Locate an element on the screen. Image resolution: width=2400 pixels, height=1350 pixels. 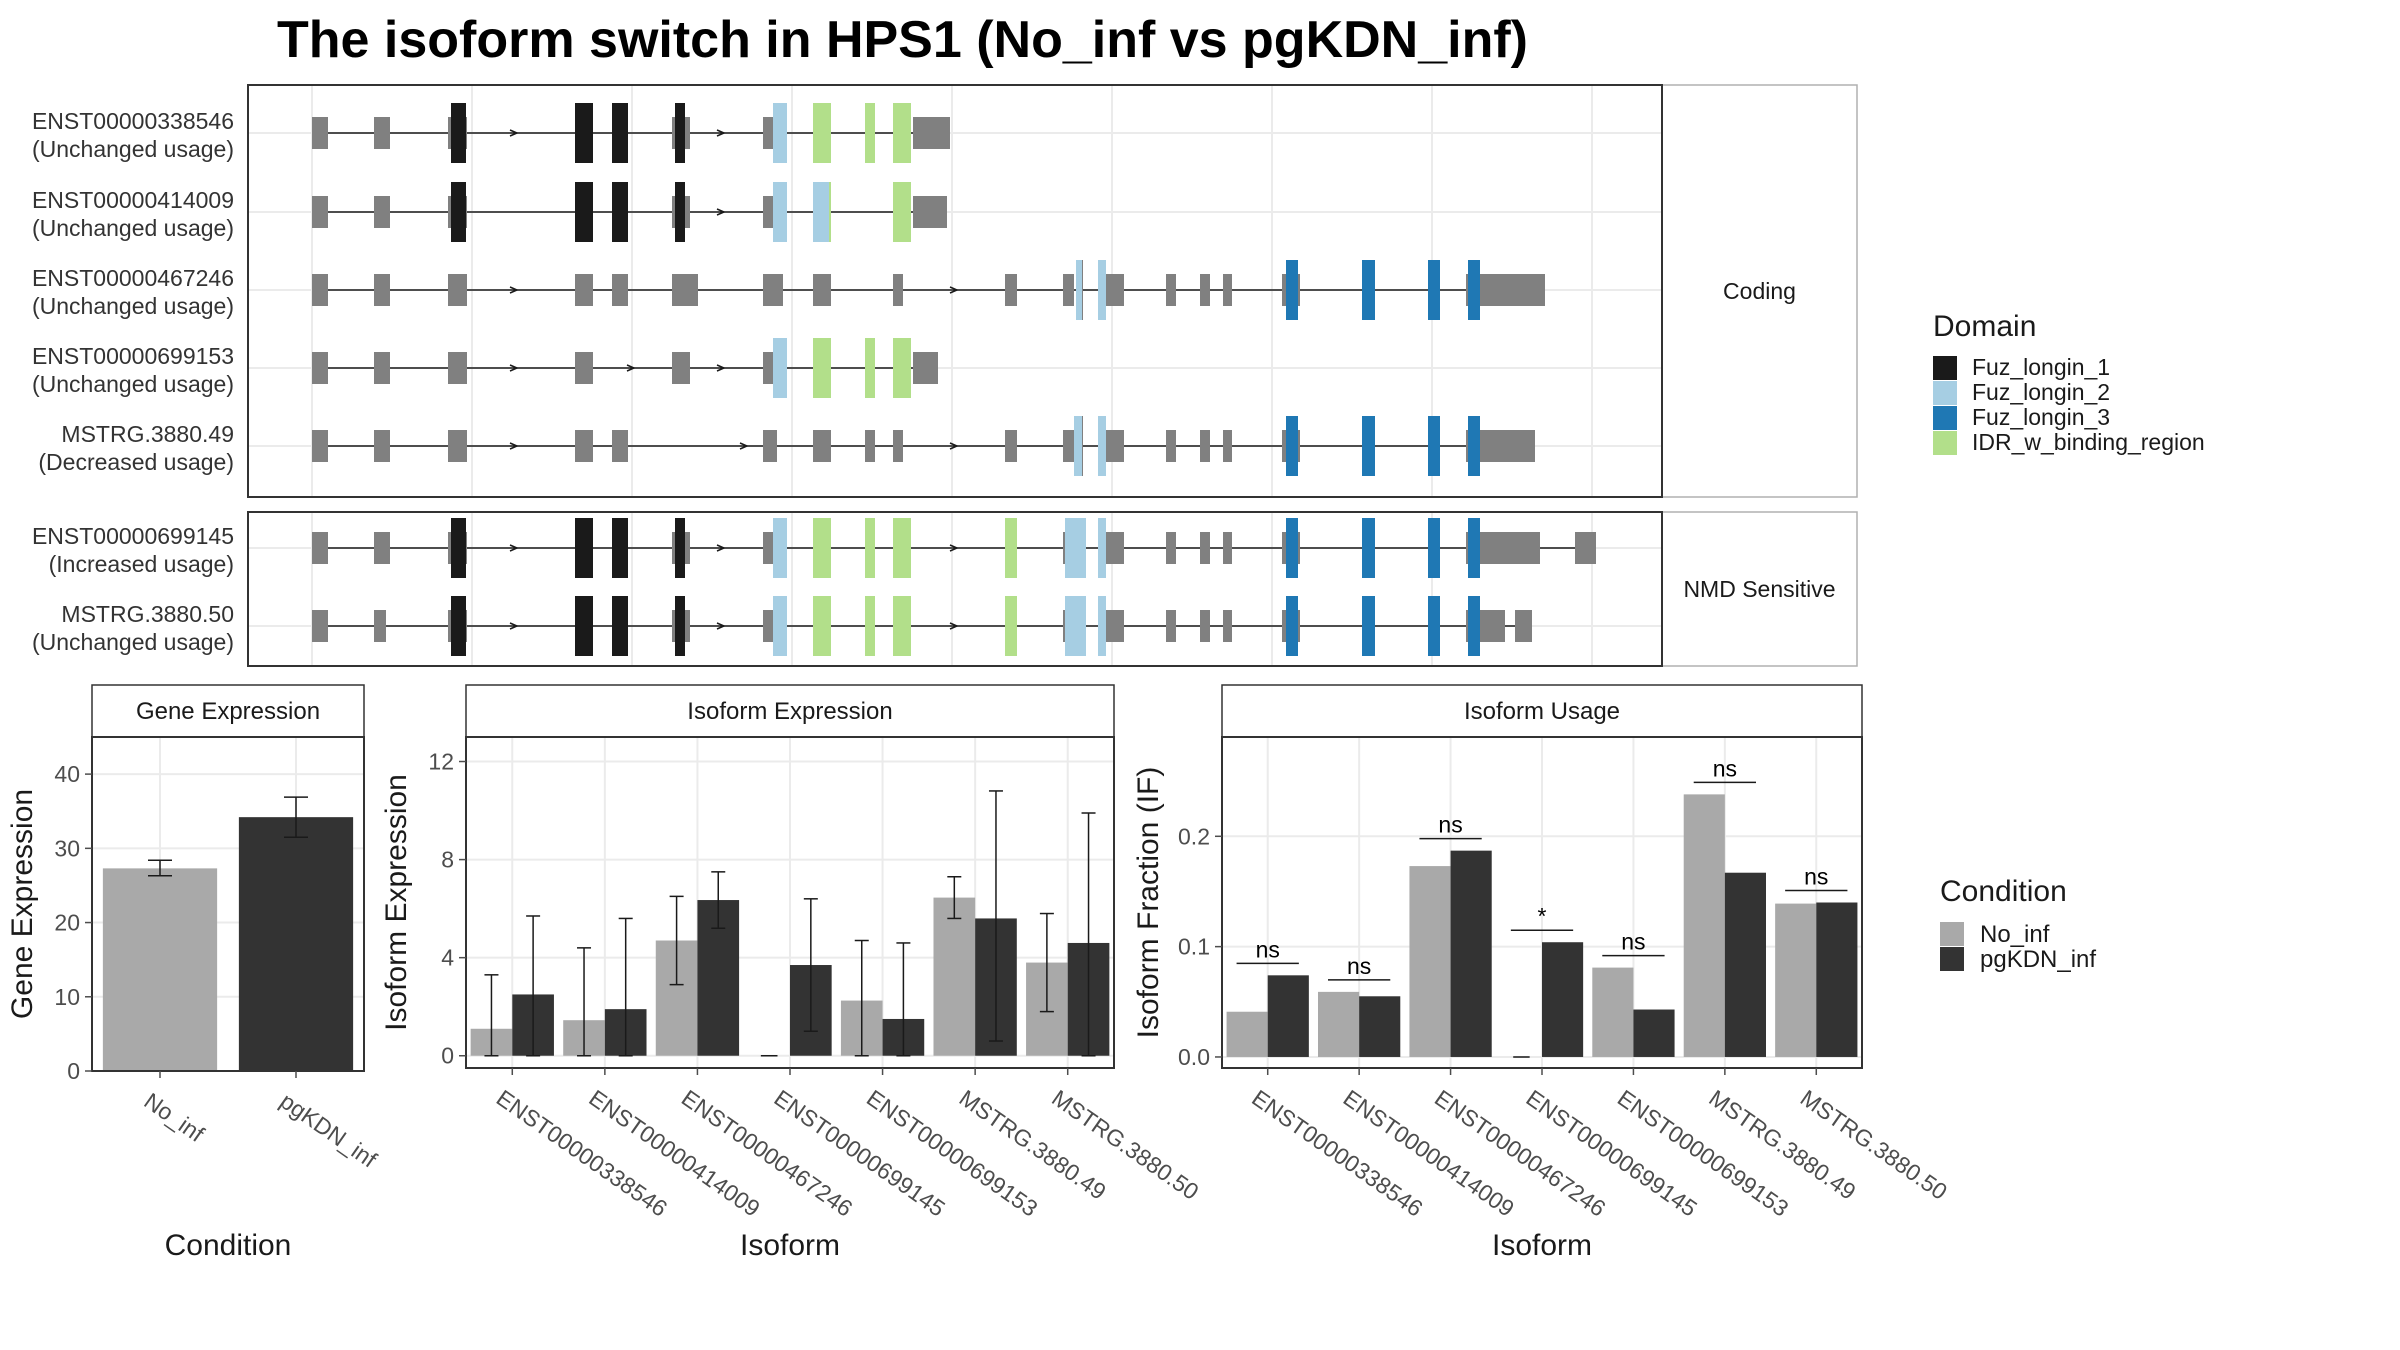
y-tick-label: 12 is located at coordinates (441, 762).